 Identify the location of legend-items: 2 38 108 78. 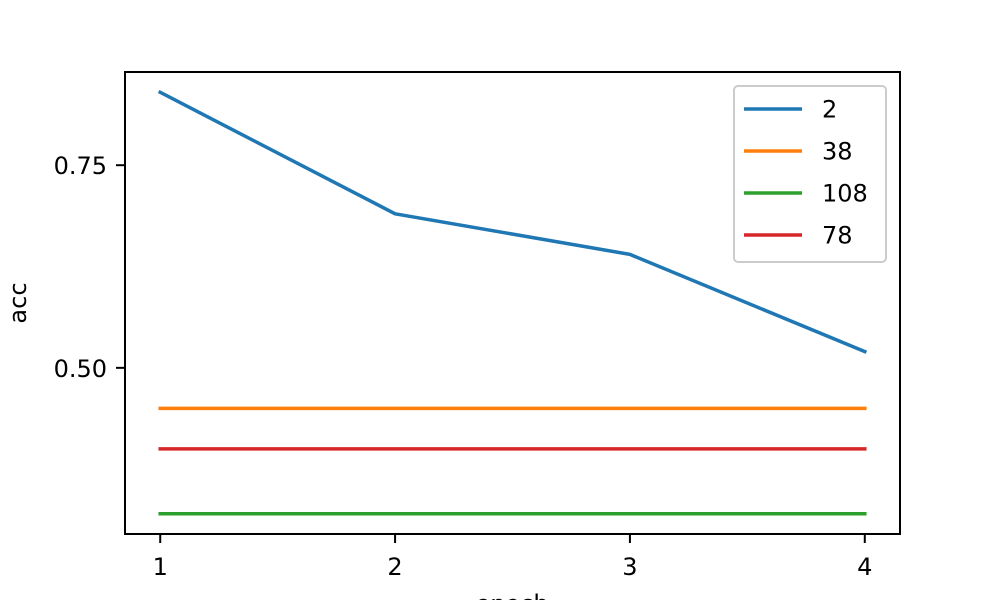
(806, 173).